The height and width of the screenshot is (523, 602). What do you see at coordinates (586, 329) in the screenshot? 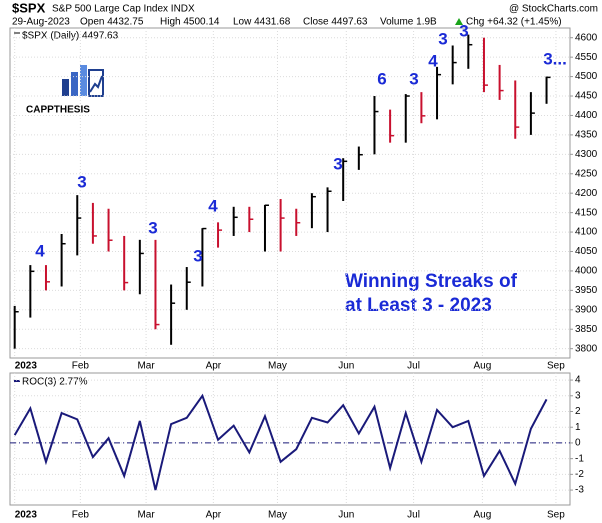
I see `y-tick-label: 3850` at bounding box center [586, 329].